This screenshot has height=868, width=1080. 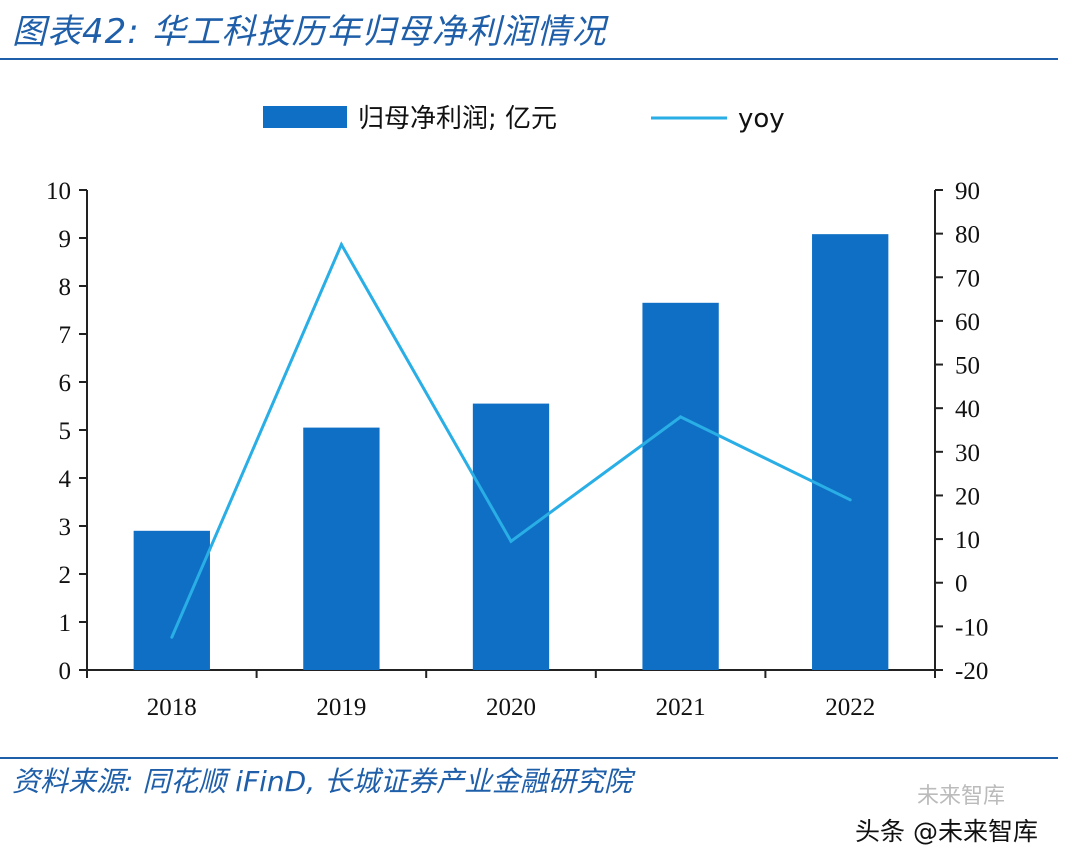 What do you see at coordinates (322, 781) in the screenshot?
I see `source-note: 资料来源: 同花顺 iFinD, 长城证券产业金融研究院` at bounding box center [322, 781].